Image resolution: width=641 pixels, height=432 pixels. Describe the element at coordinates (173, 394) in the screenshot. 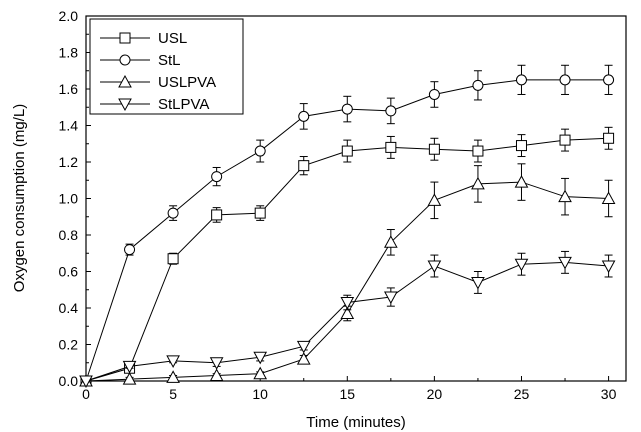

I see `x-tick-label: 5` at that location.